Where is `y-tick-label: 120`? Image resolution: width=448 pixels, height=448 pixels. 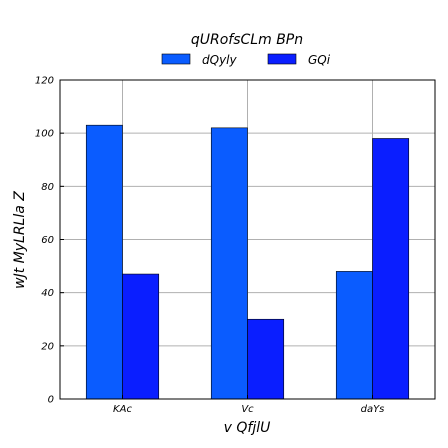
y-tick-label: 120 is located at coordinates (44, 81).